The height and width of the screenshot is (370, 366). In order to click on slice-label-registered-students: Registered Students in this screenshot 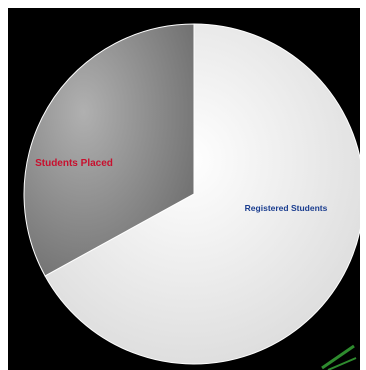, I will do `click(286, 208)`.